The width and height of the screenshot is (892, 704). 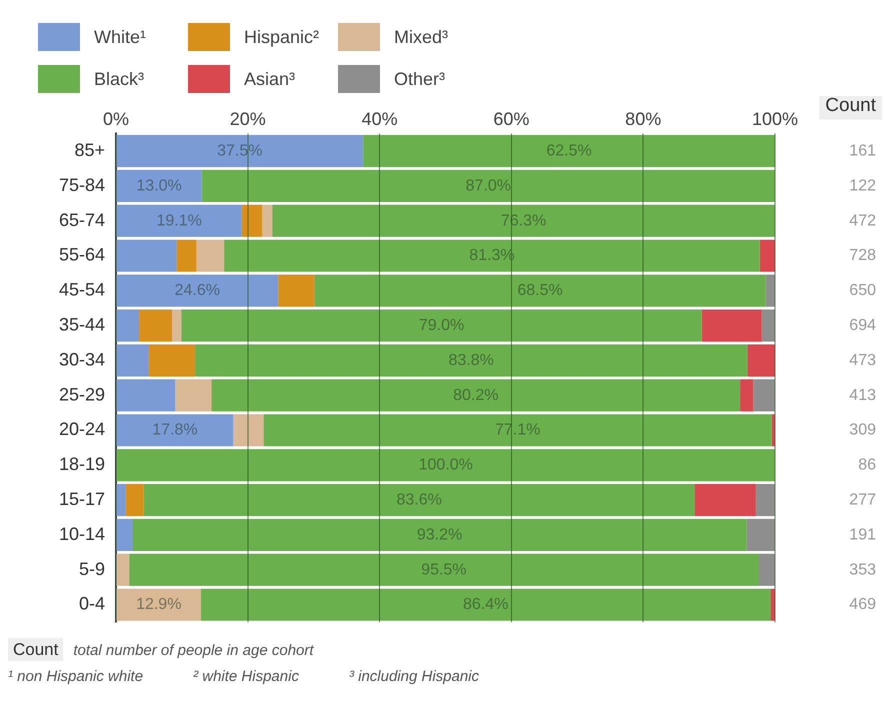 I want to click on data-label: 83.6%, so click(x=419, y=499).